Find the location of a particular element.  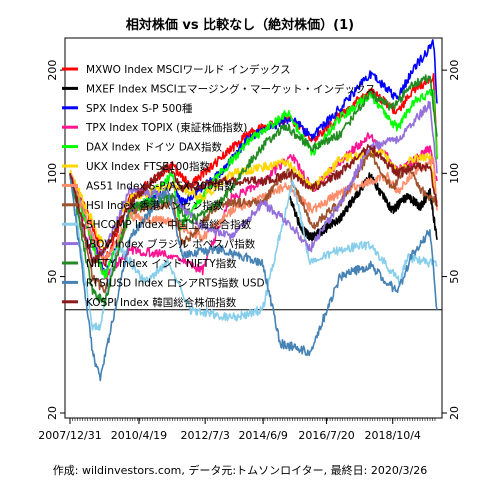

y-tick-label-right: 100 is located at coordinates (454, 173).